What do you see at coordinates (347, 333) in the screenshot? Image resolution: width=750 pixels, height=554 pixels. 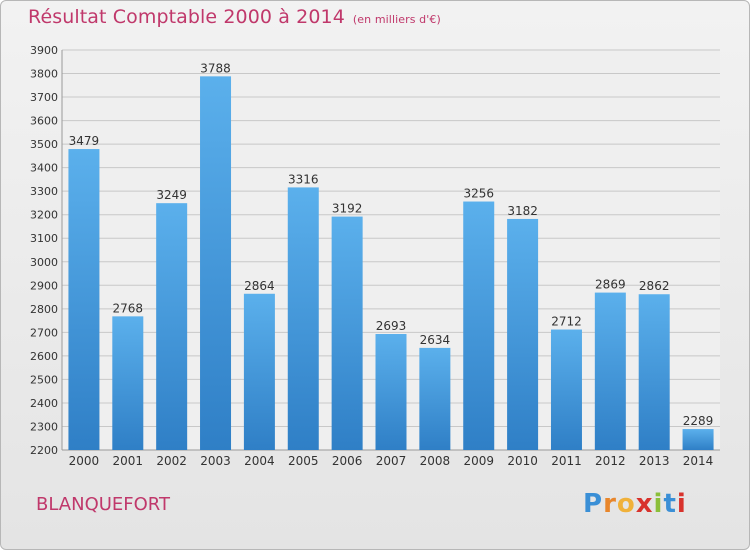 I see `bar-2006` at bounding box center [347, 333].